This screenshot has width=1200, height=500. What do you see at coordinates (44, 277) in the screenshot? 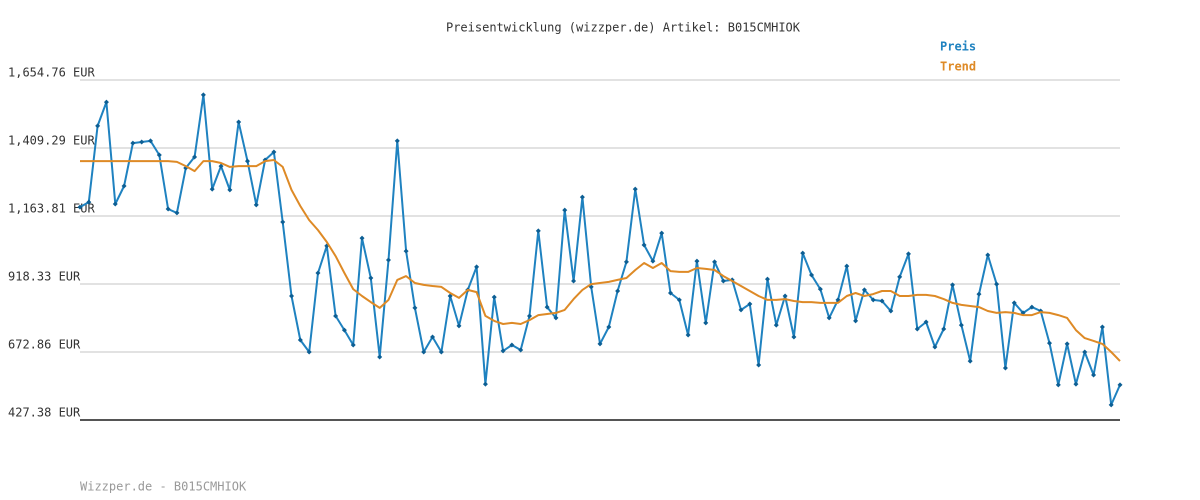
I see `y-tick-label: 918.33 EUR` at bounding box center [44, 277].